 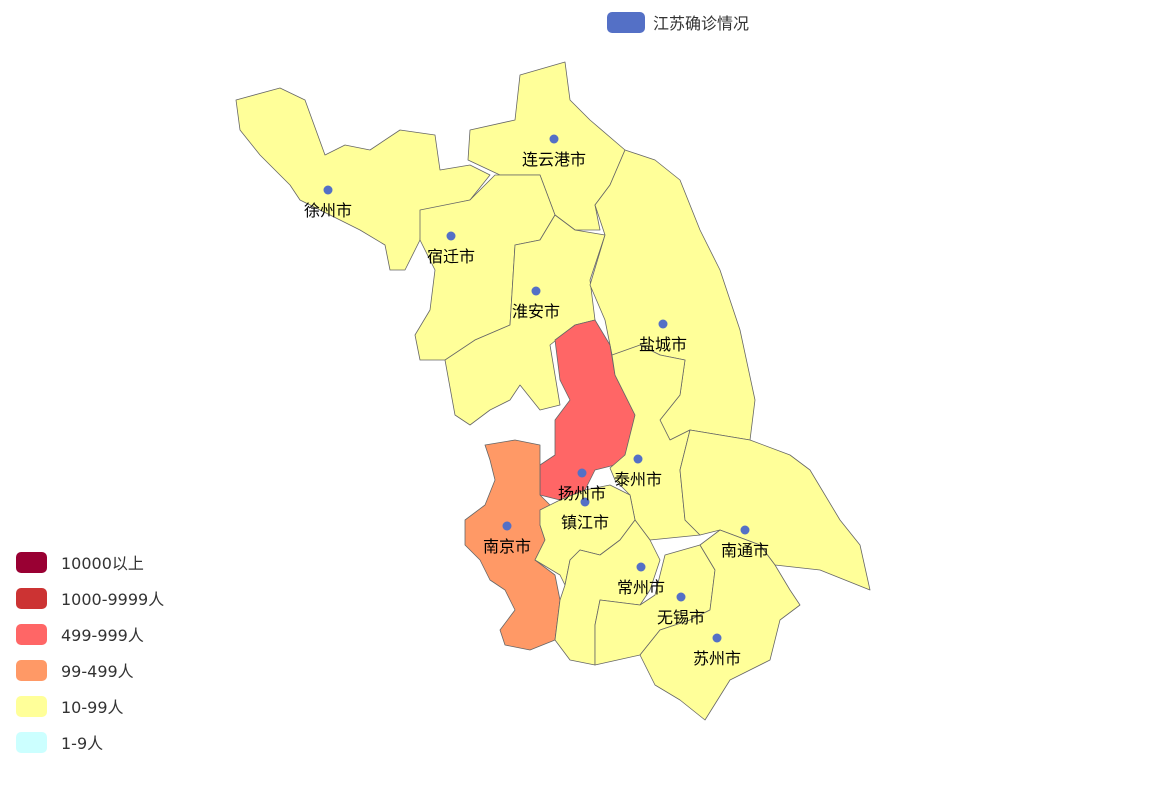 What do you see at coordinates (663, 344) in the screenshot?
I see `city-label: 盐城市` at bounding box center [663, 344].